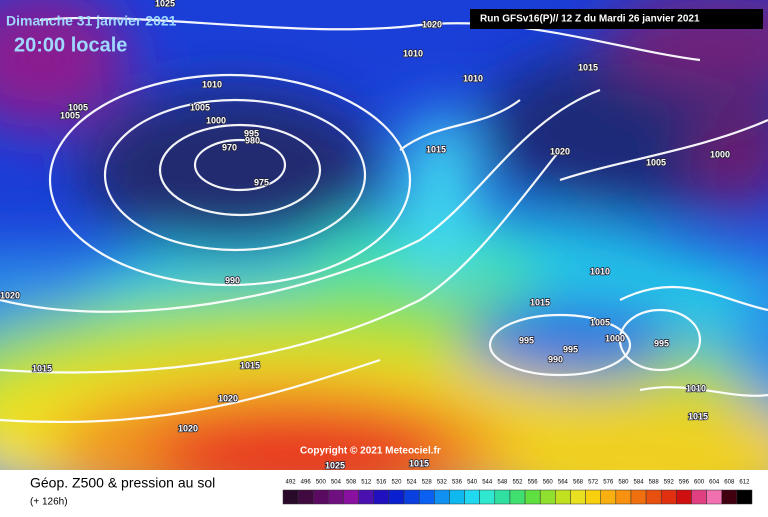  What do you see at coordinates (502, 483) in the screenshot?
I see `scale-label: 548` at bounding box center [502, 483].